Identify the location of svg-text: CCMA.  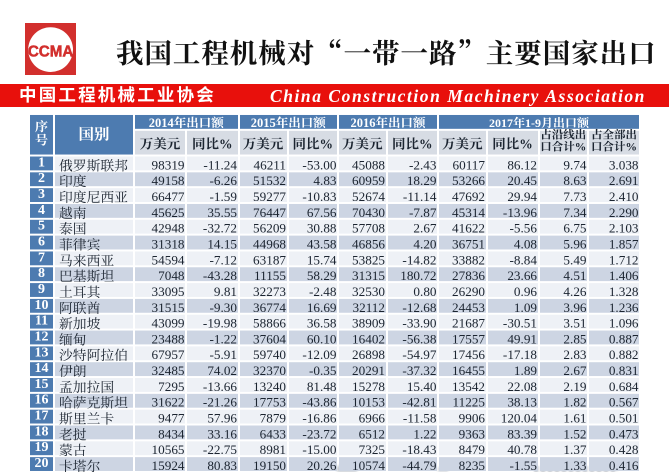
(50, 51).